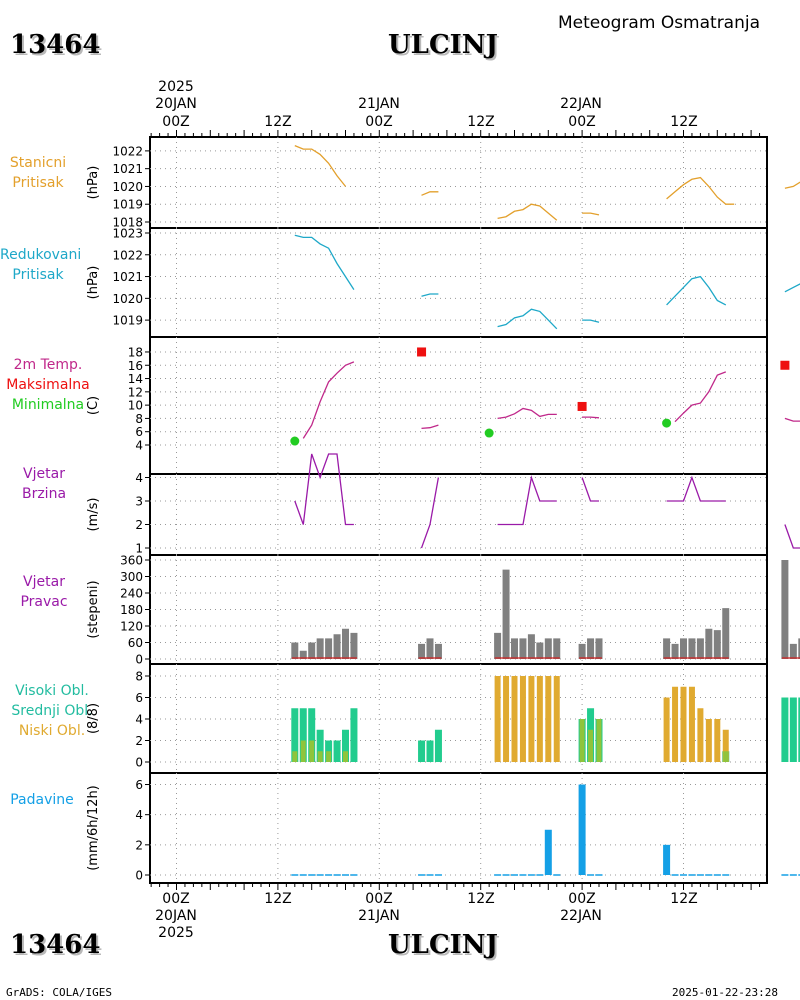 Image resolution: width=800 pixels, height=1000 pixels. I want to click on y-tick-label: 60, so click(135, 643).